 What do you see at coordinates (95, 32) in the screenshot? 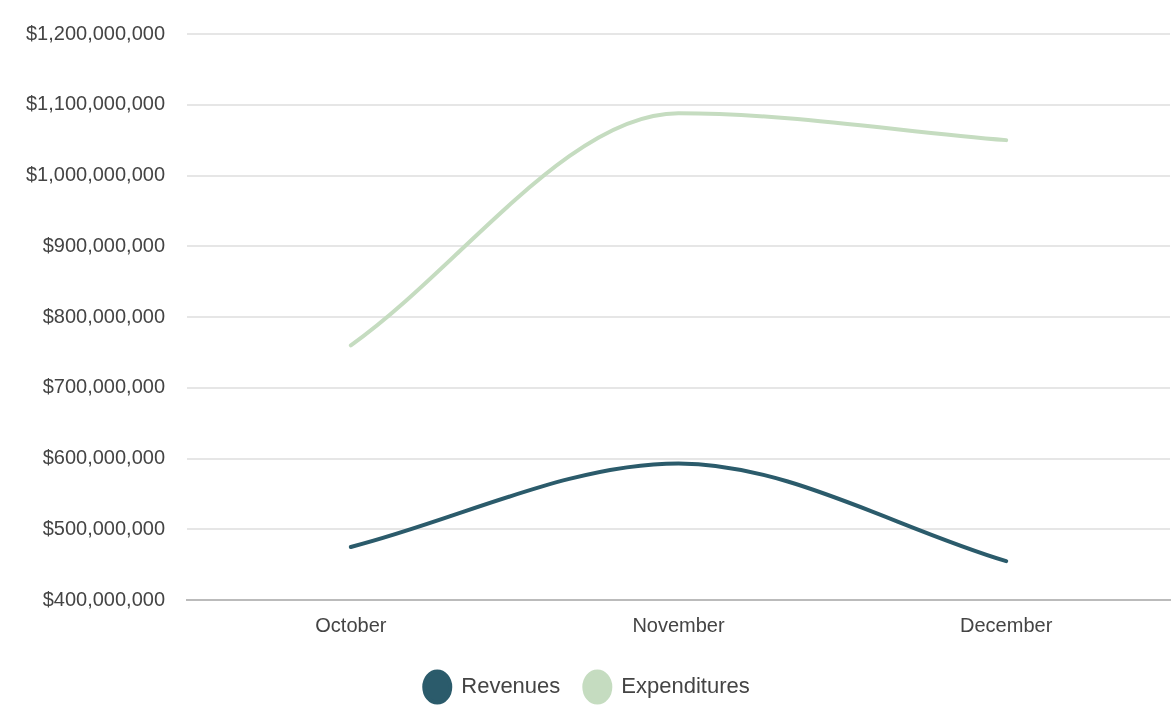
I see `y-tick-label: $1,200,000,000` at bounding box center [95, 32].